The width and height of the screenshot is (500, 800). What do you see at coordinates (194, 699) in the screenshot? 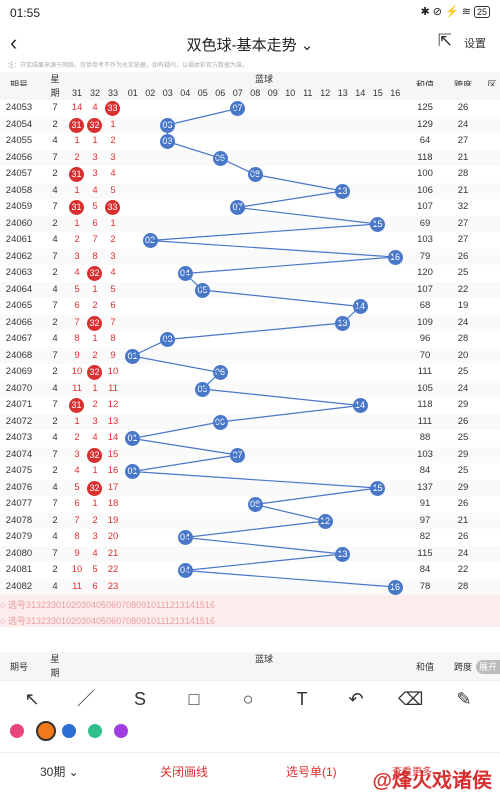
I see `draw-tool-icon: □` at bounding box center [194, 699].